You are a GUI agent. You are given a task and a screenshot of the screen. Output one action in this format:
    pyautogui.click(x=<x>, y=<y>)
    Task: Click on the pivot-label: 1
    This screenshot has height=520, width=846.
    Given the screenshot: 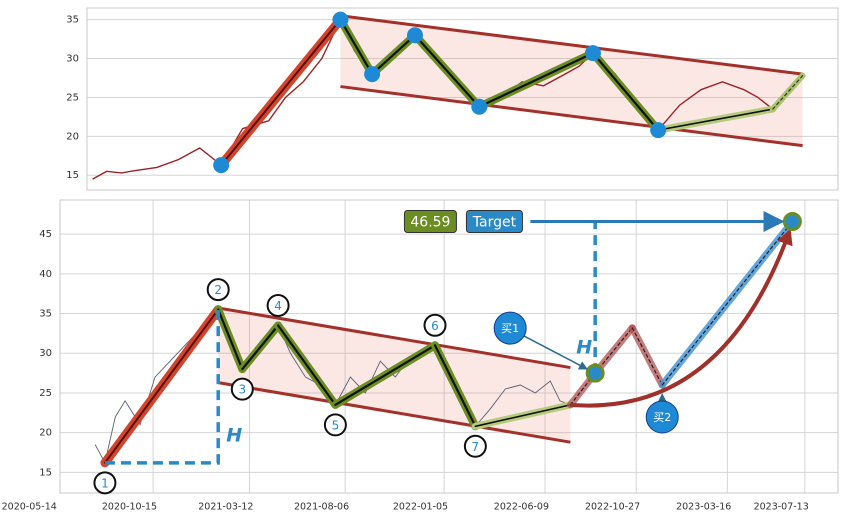 What is the action you would take?
    pyautogui.click(x=105, y=483)
    